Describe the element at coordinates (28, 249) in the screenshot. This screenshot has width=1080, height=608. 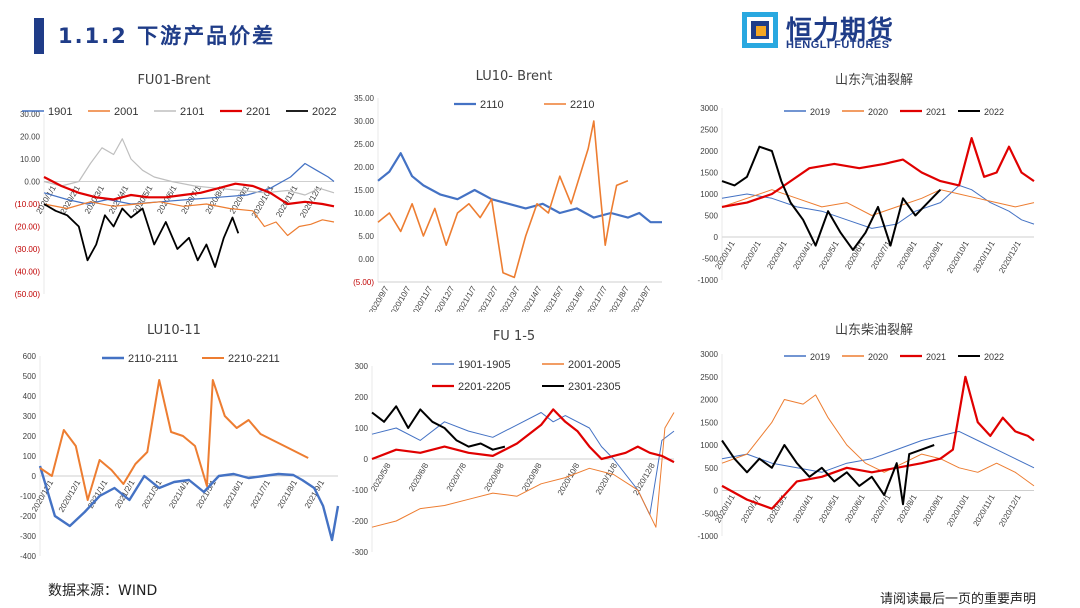
I see `y-tick-label: (30.00)` at that location.